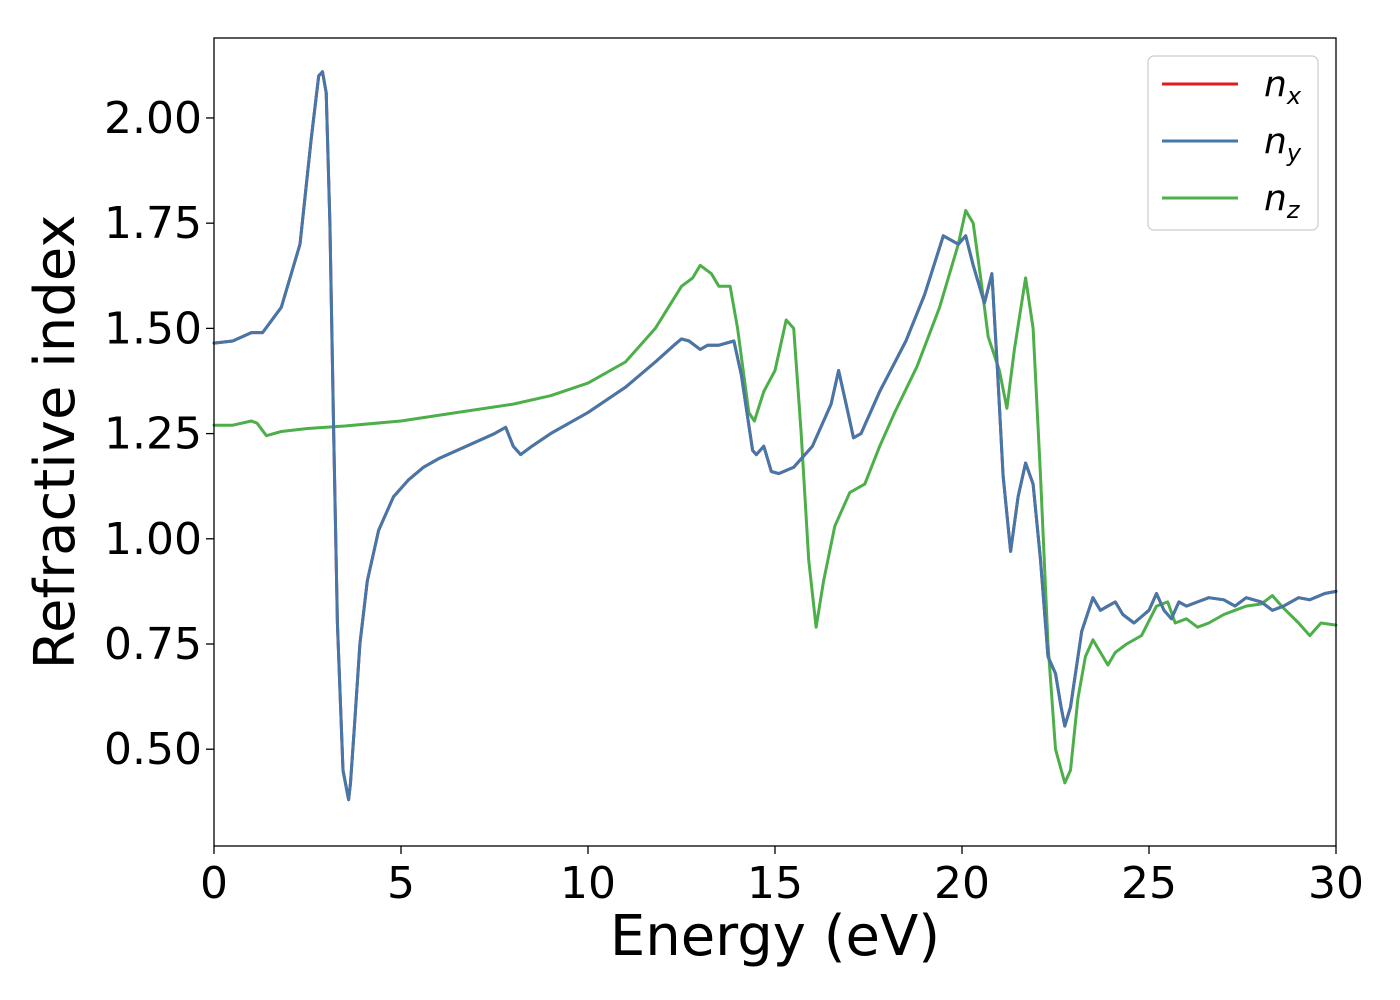  I want to click on y-tick-label: 0.75, so click(153, 644).